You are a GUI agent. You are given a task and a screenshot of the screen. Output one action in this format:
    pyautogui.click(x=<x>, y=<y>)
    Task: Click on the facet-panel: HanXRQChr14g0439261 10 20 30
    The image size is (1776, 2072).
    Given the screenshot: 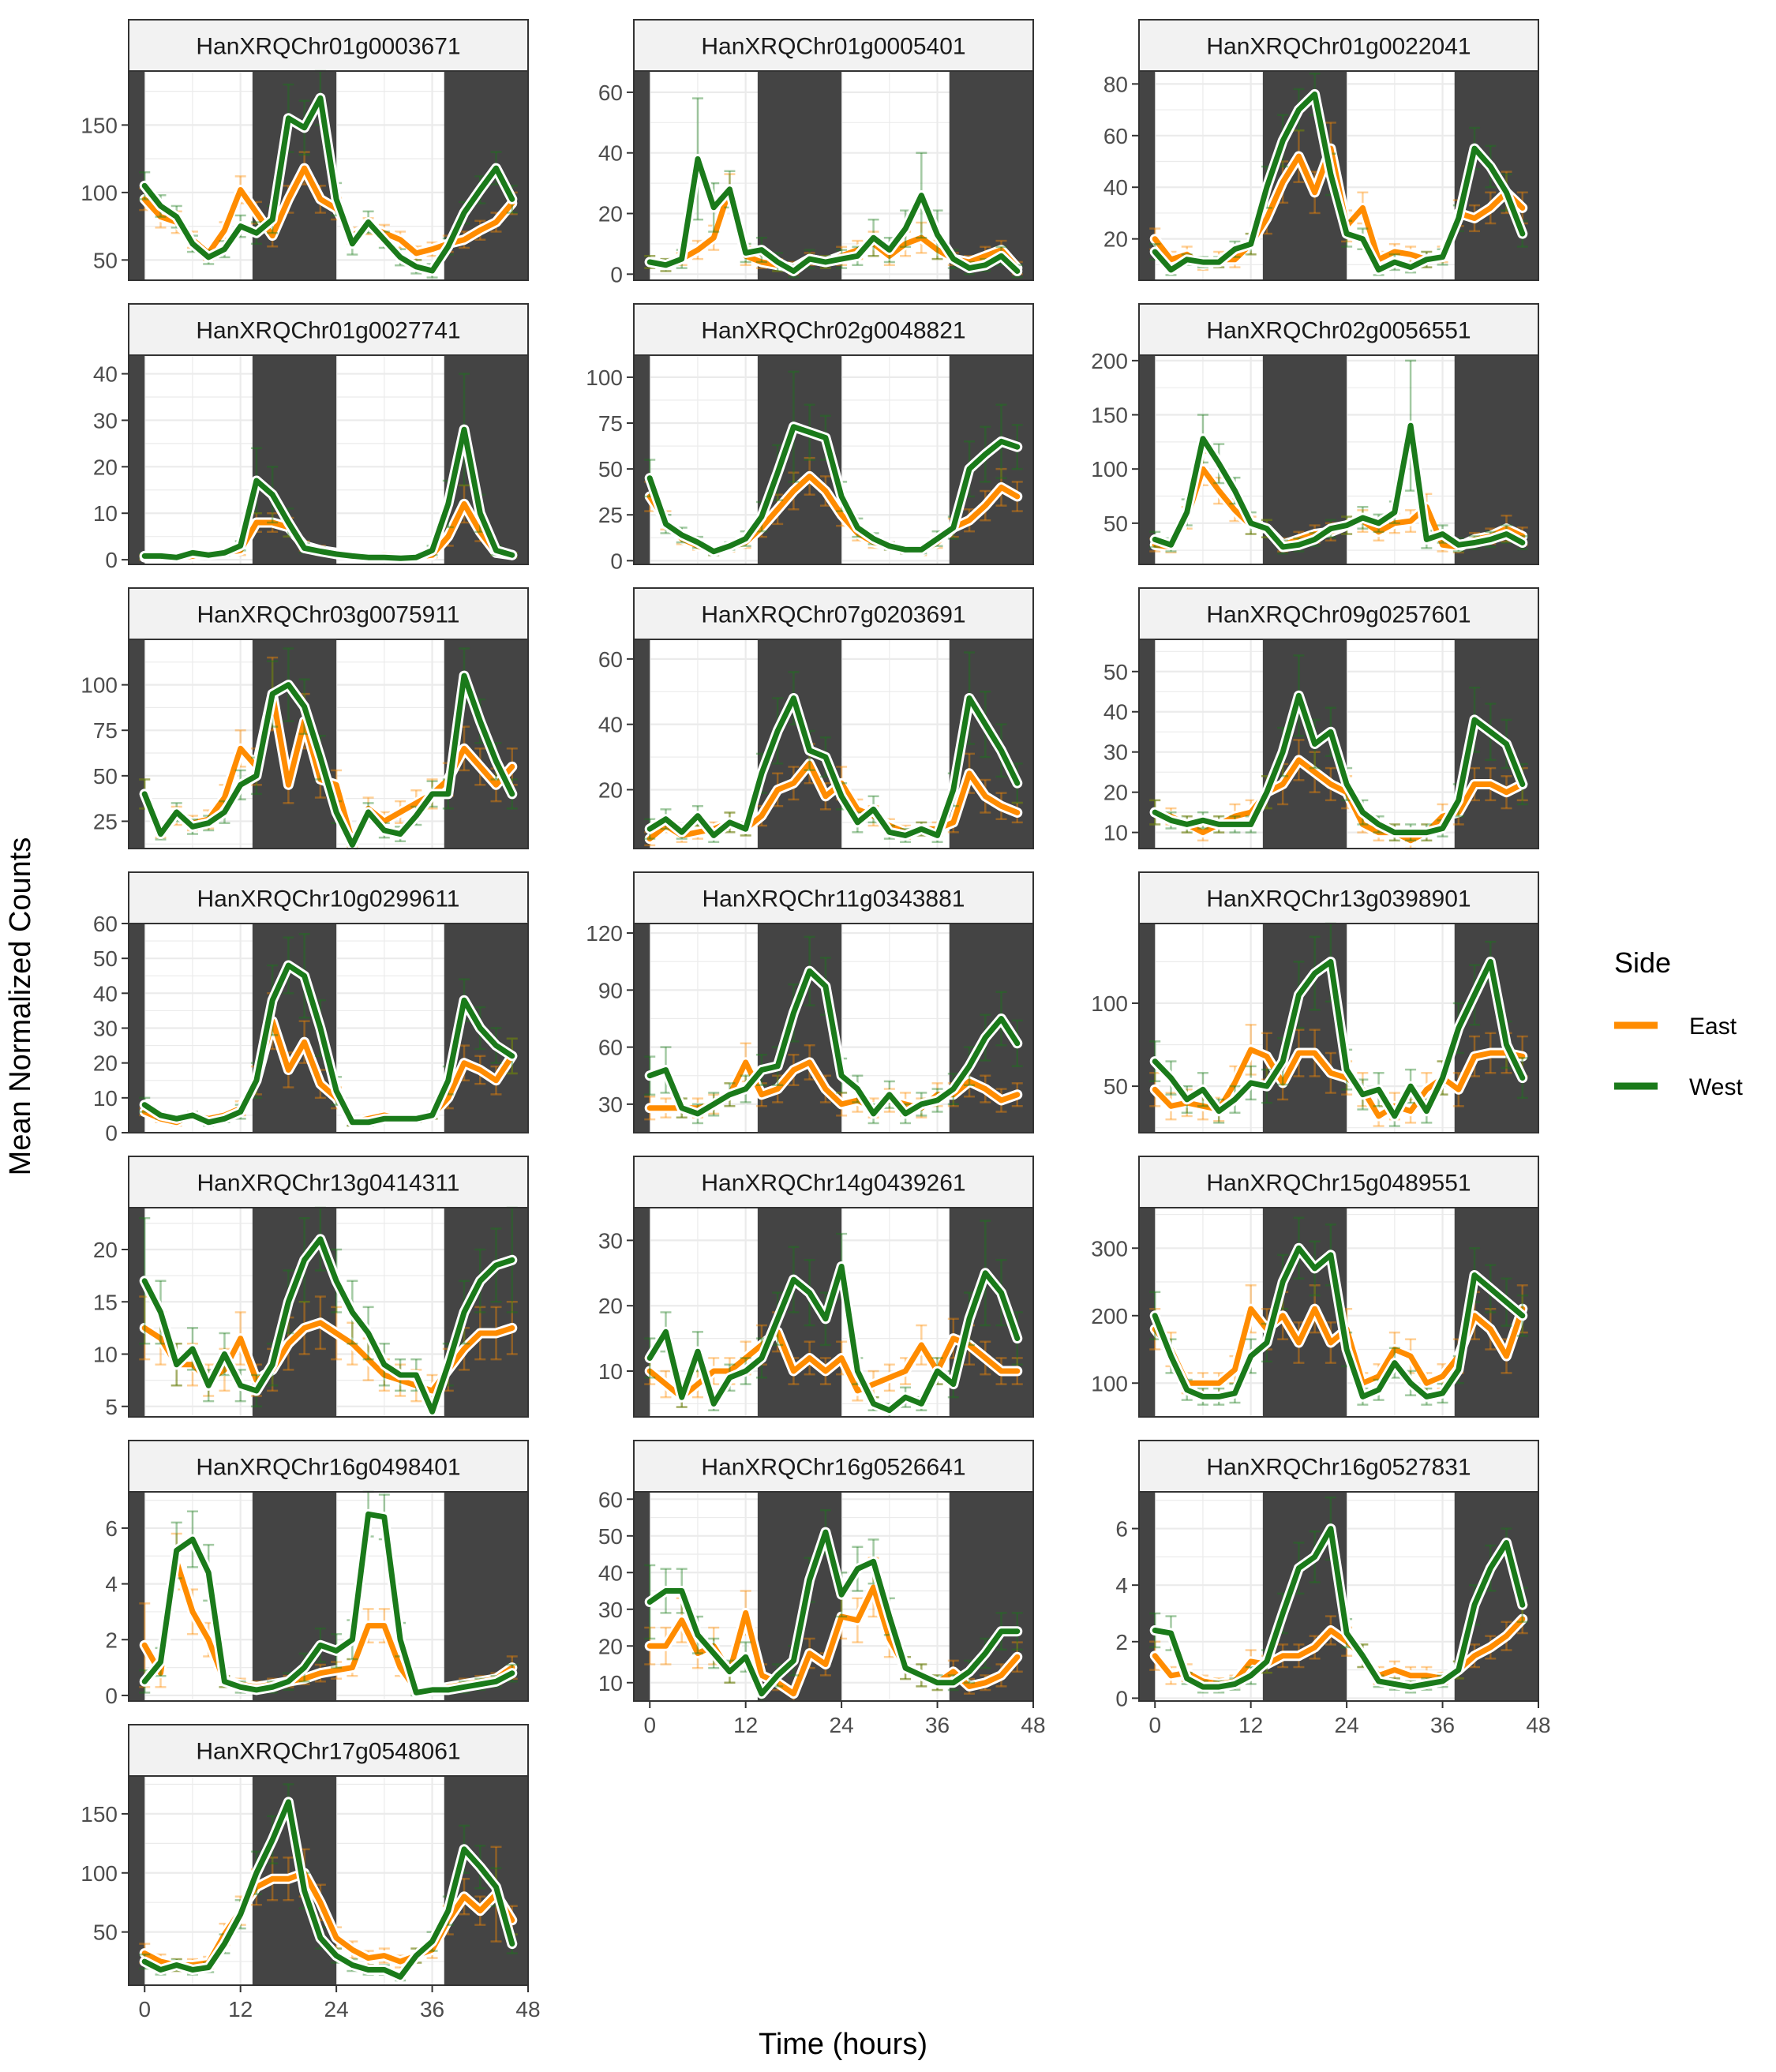 What is the action you would take?
    pyautogui.click(x=816, y=1287)
    